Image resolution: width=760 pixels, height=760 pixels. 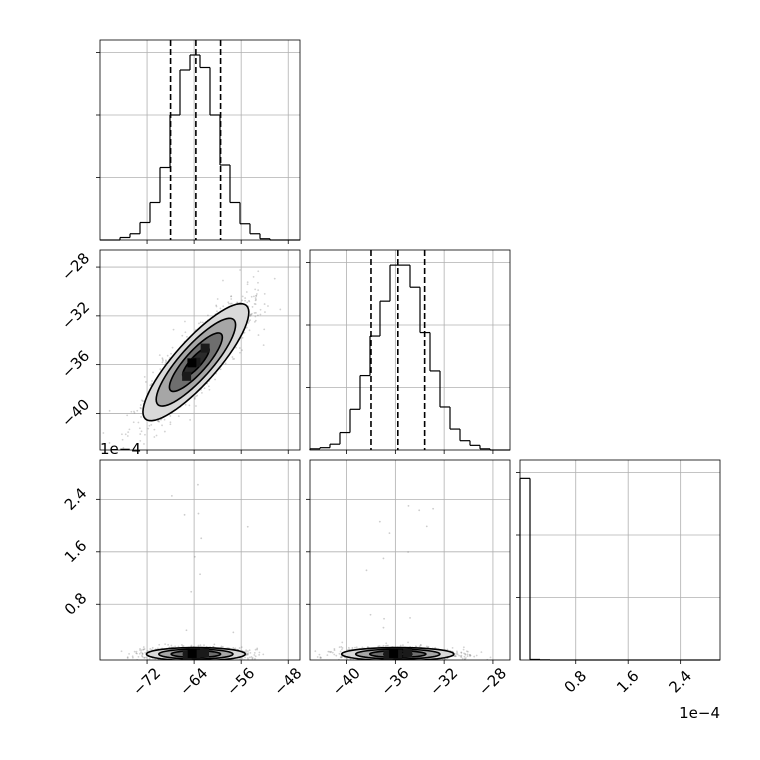 What do you see at coordinates (76, 552) in the screenshot?
I see `y-tick-label: 1.6` at bounding box center [76, 552].